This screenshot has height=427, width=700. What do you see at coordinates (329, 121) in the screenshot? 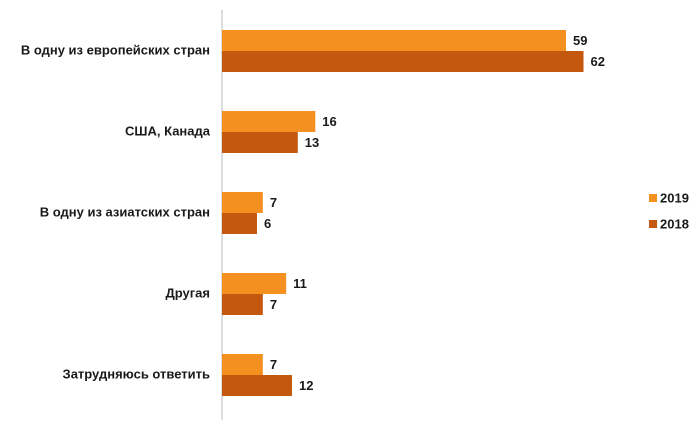
I see `value-label: 16` at bounding box center [329, 121].